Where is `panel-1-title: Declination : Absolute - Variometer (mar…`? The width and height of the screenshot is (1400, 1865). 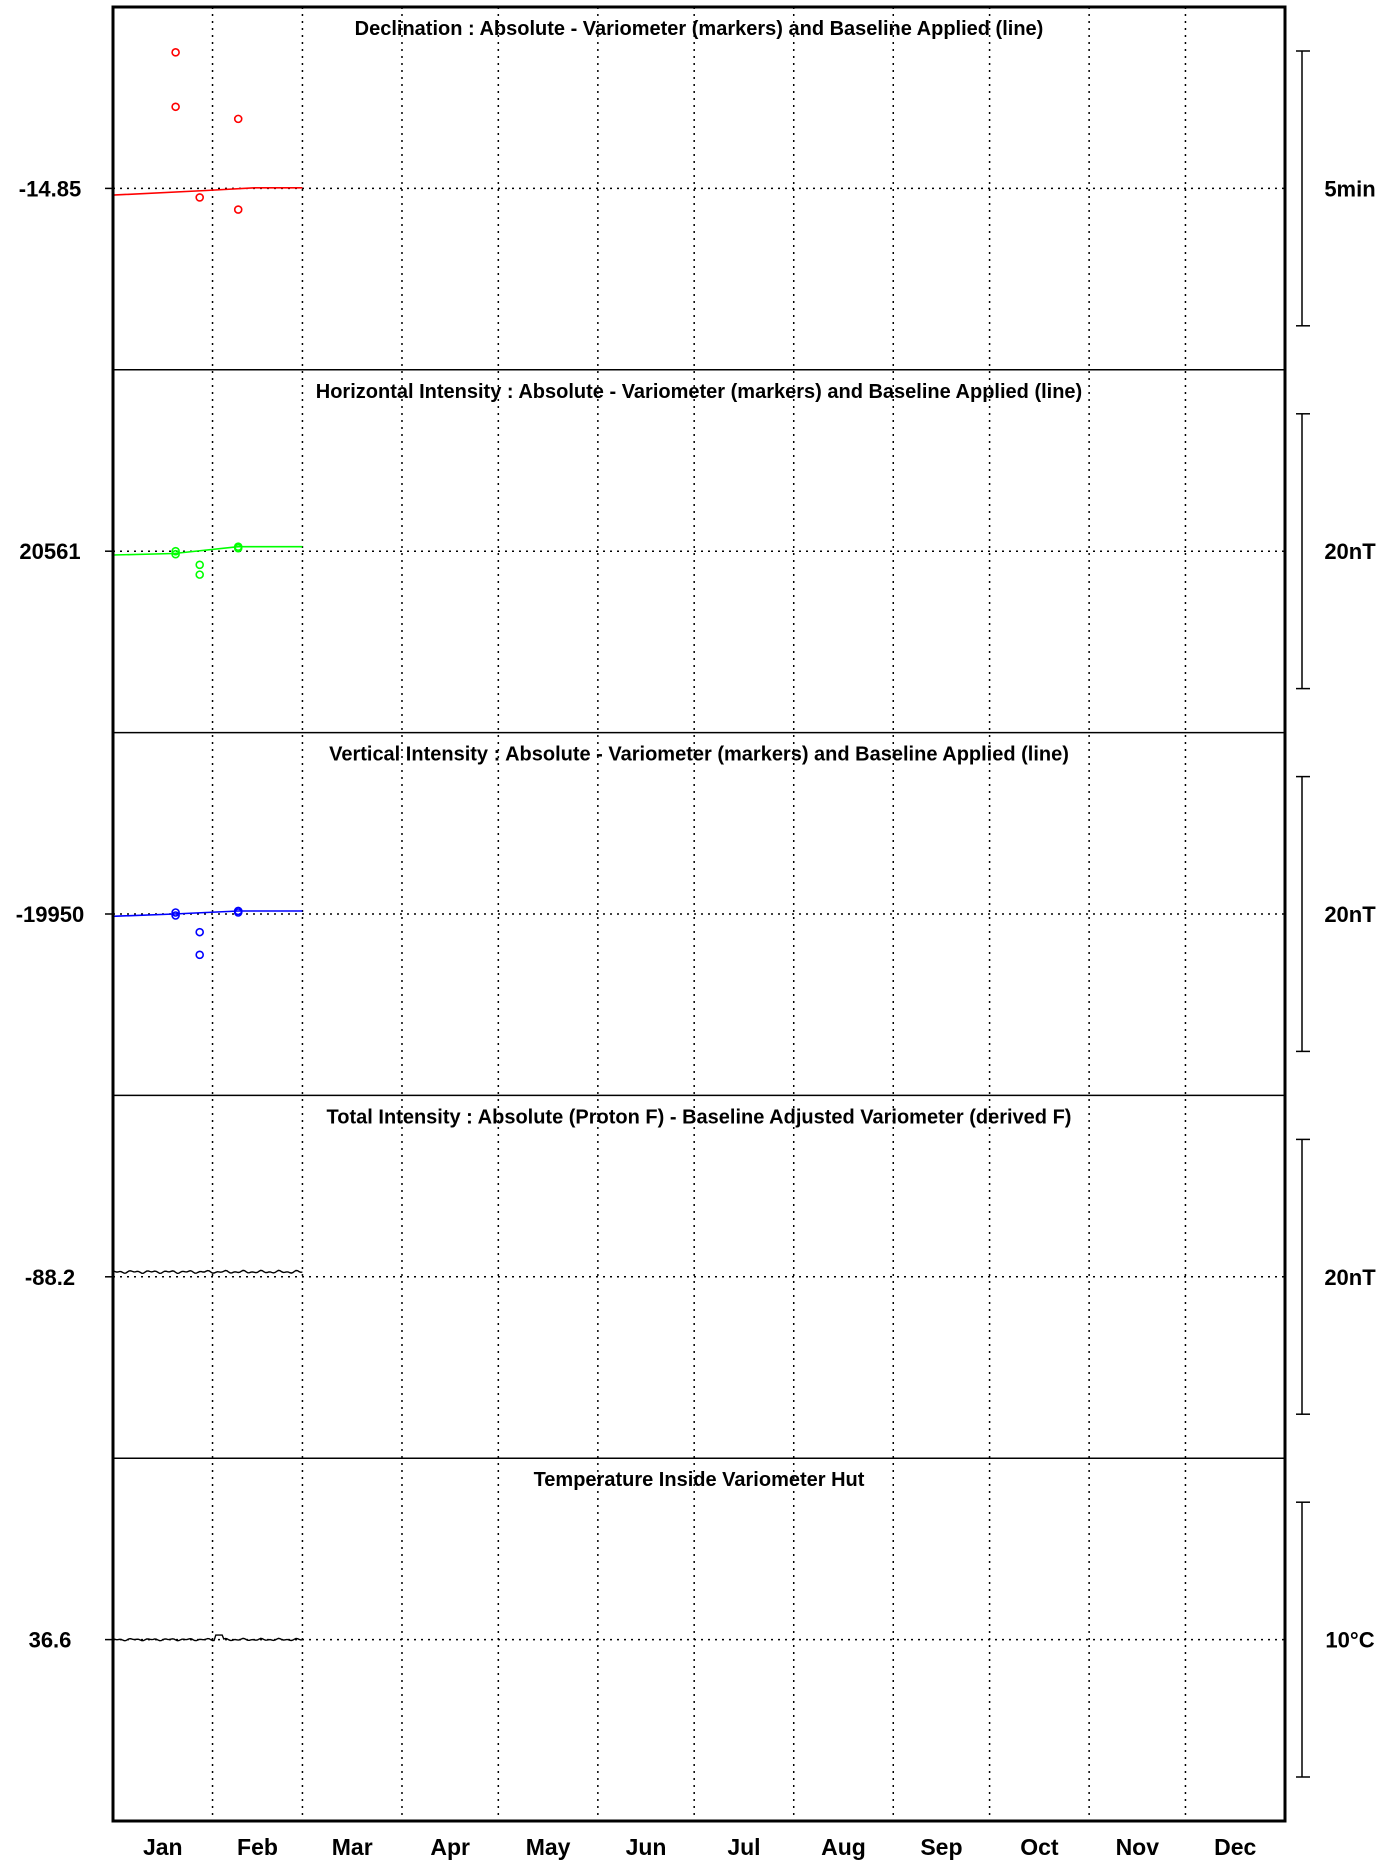 panel-1-title: Declination : Absolute - Variometer (mar… is located at coordinates (699, 29).